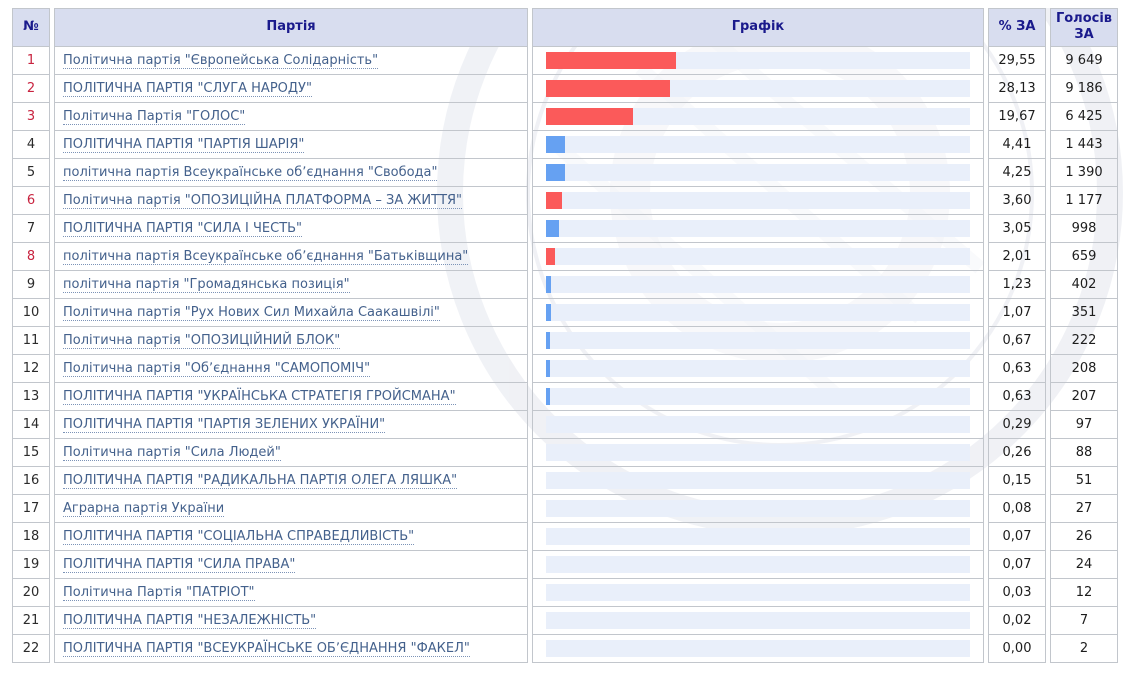  I want to click on party-cell: ПОЛІТИЧНА ПАРТІЯ "СИЛА І ЧЕСТЬ", so click(291, 228).